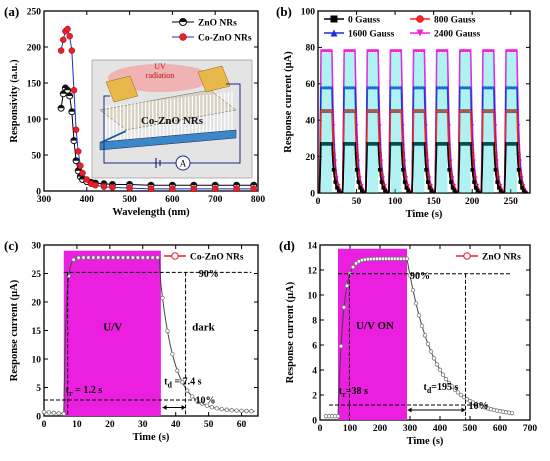 The width and height of the screenshot is (550, 461). I want to click on x-tick-label: 0, so click(320, 429).